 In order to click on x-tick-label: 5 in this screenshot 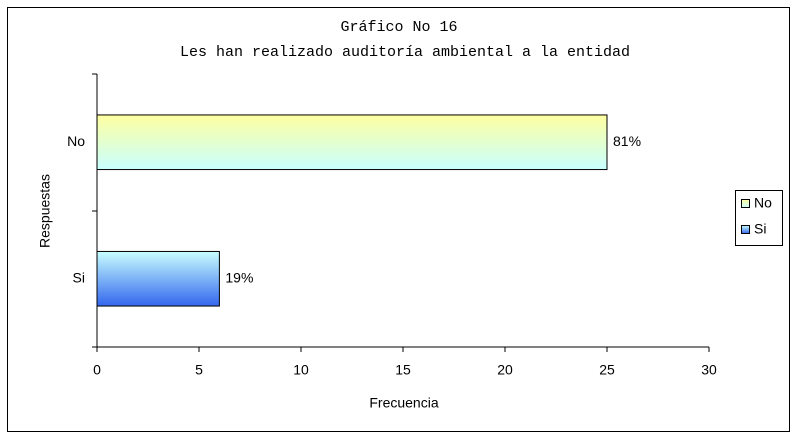, I will do `click(199, 370)`.